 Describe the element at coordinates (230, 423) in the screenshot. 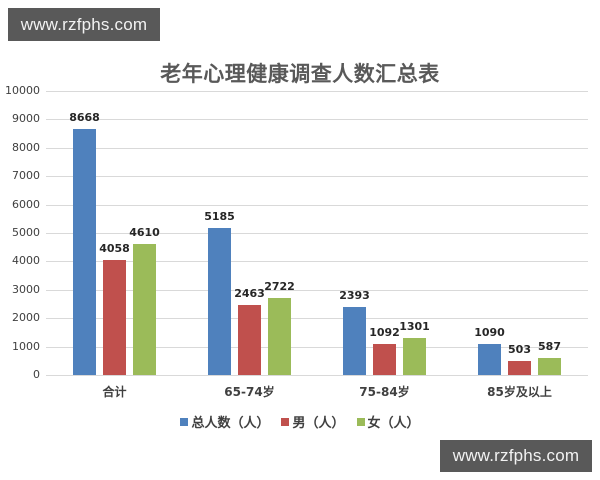

I see `legend-label: 总人数（人）` at that location.